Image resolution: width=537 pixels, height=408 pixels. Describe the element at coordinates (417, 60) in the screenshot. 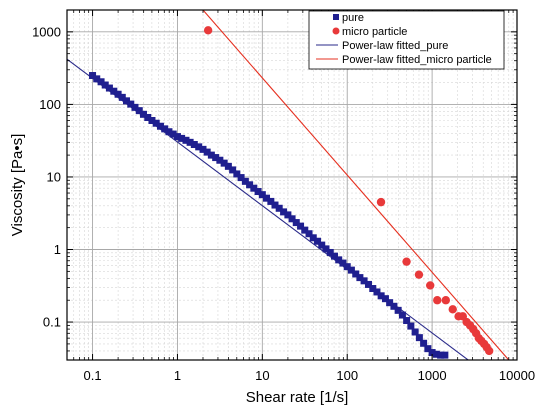

I see `legend-label-fit-micro: Power-law fitted_micro particle` at that location.